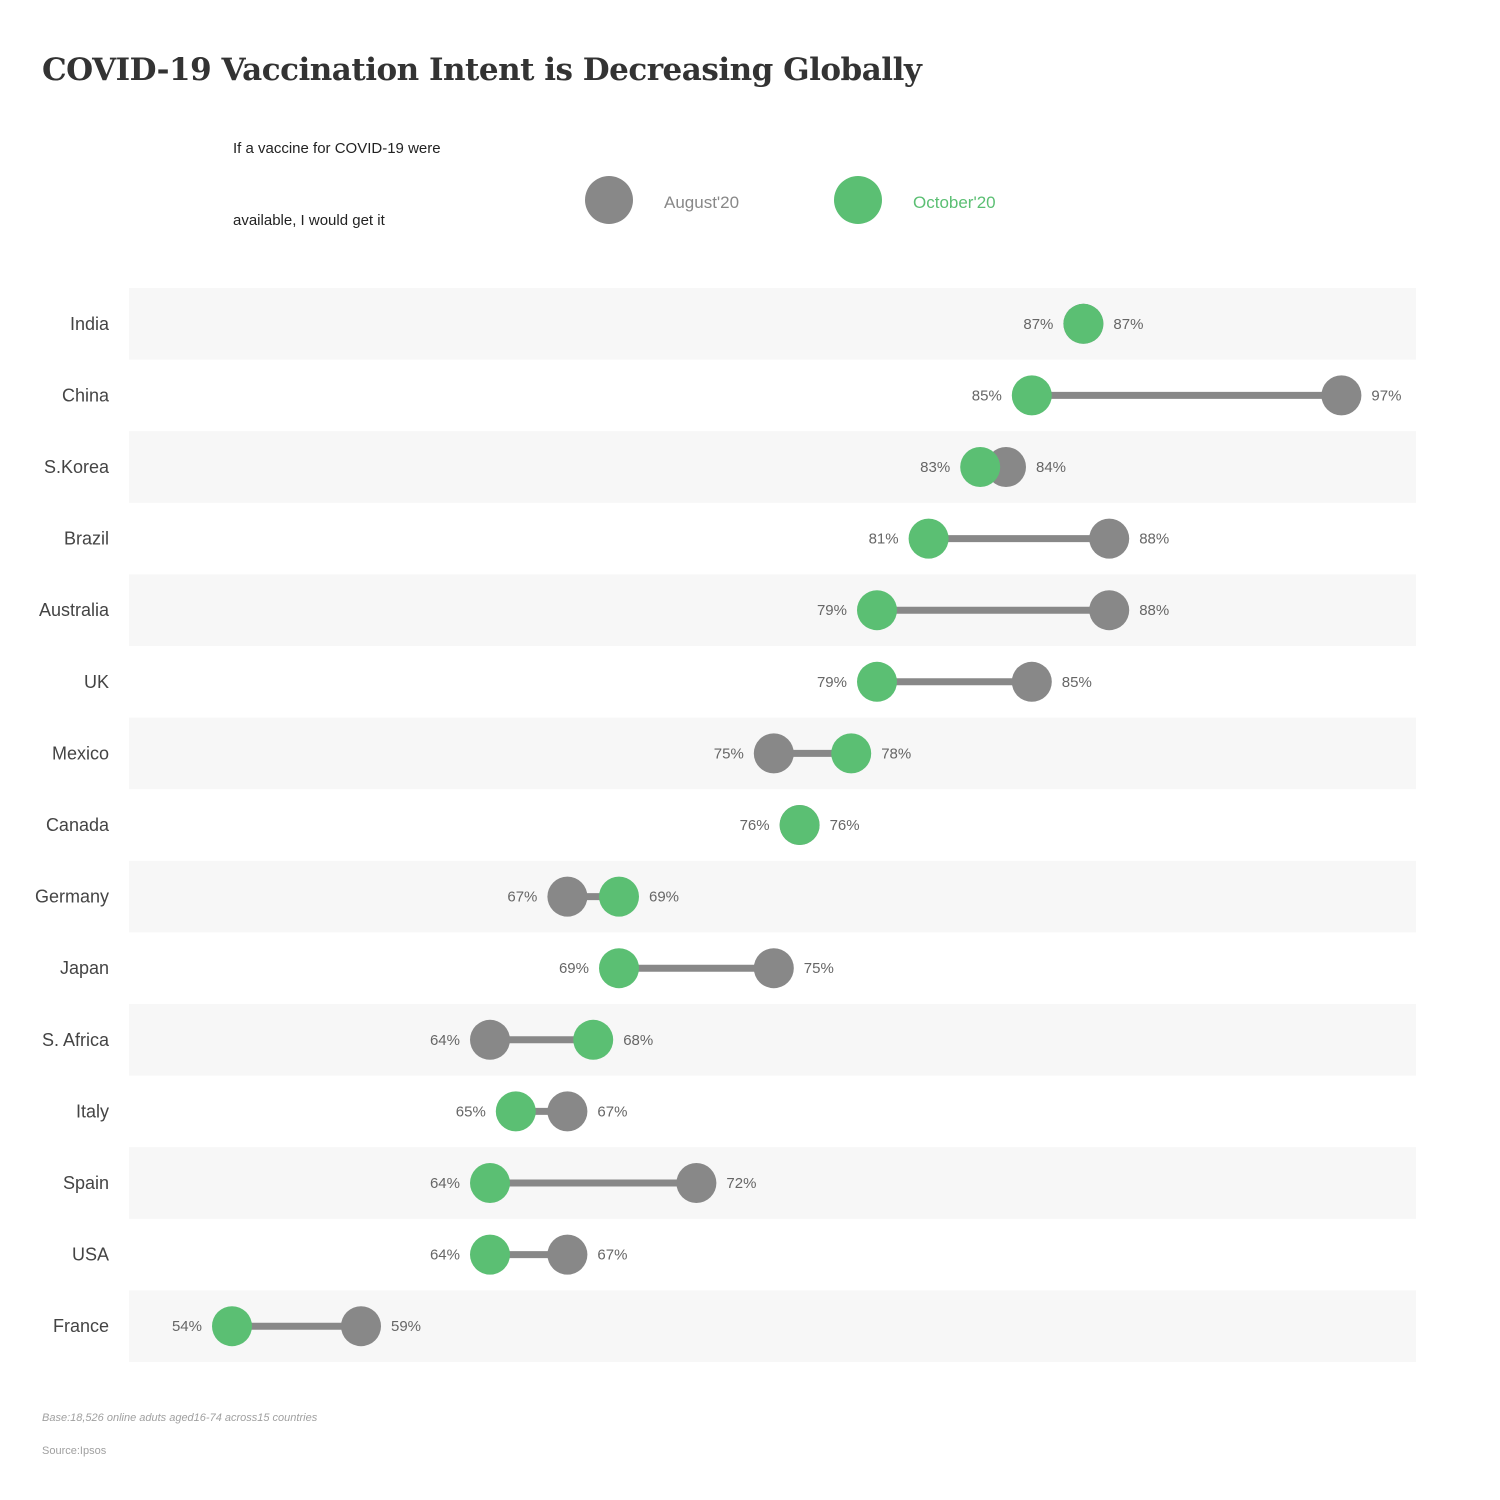  Describe the element at coordinates (77, 467) in the screenshot. I see `country-label: S.Korea` at that location.